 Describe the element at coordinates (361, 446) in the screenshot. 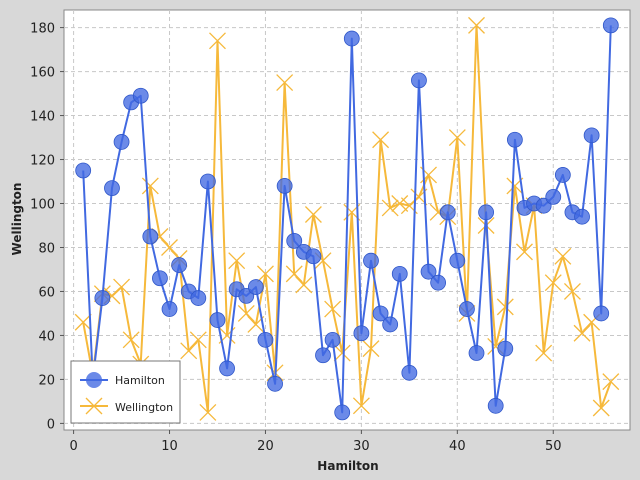

I see `x-tick-label: 30` at that location.